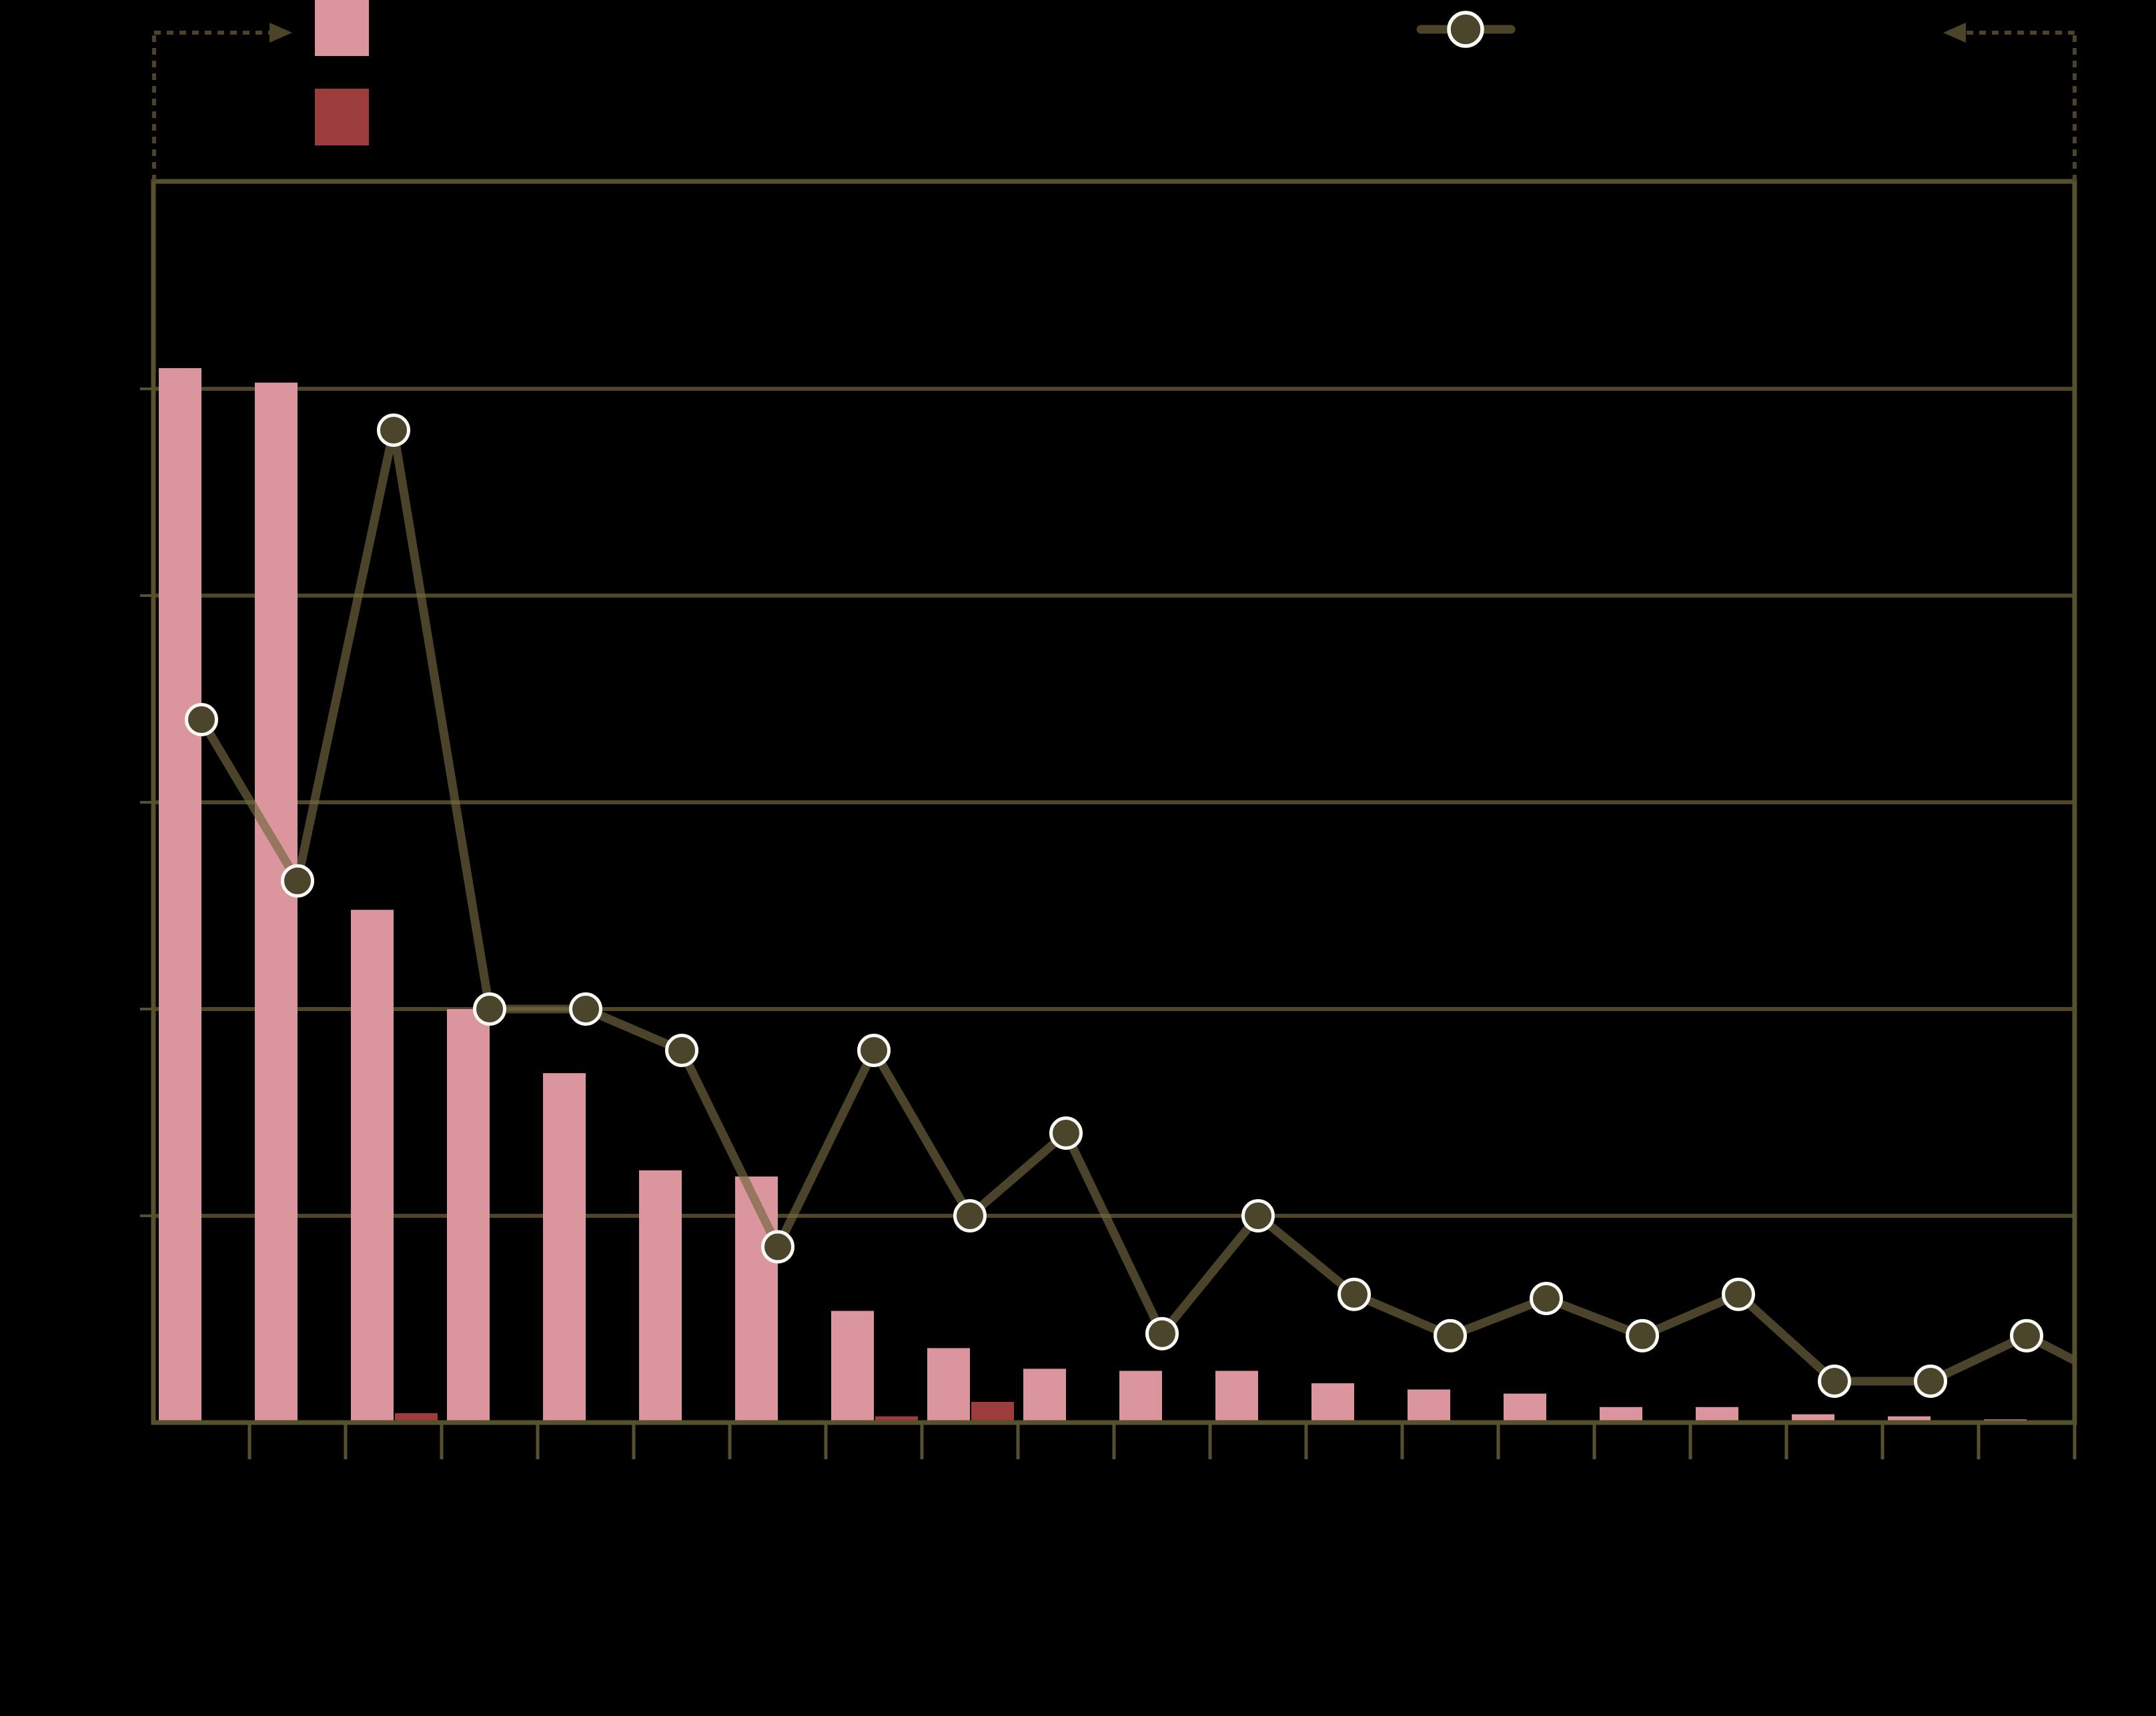 The width and height of the screenshot is (2156, 1716). Describe the element at coordinates (342, 117) in the screenshot. I see `legend-red-swatch` at that location.